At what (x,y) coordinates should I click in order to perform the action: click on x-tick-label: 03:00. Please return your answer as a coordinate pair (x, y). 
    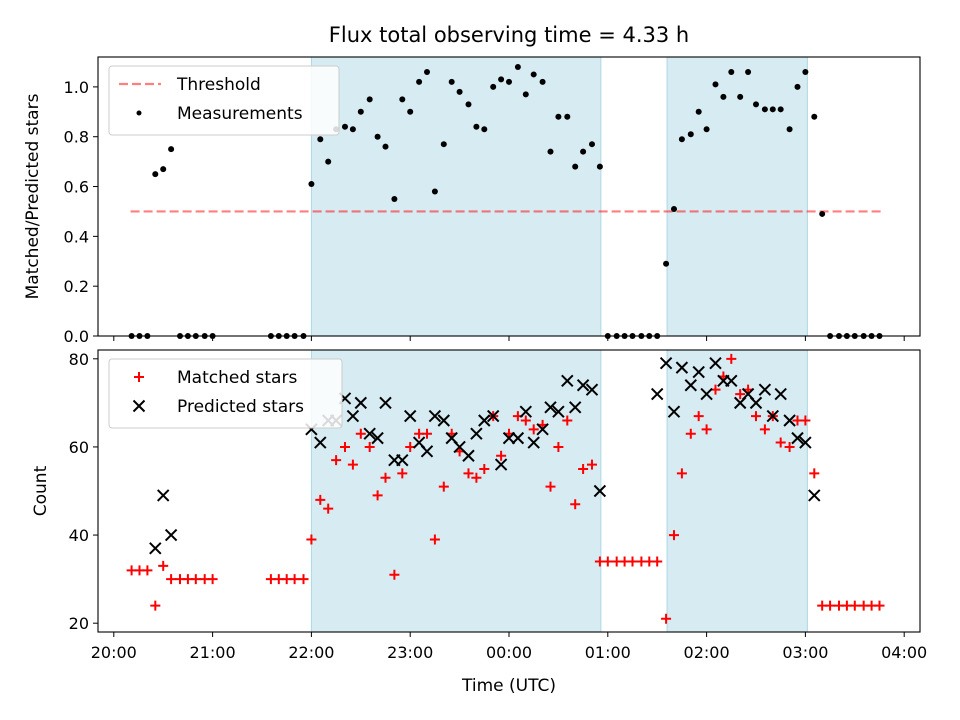
    Looking at the image, I should click on (805, 652).